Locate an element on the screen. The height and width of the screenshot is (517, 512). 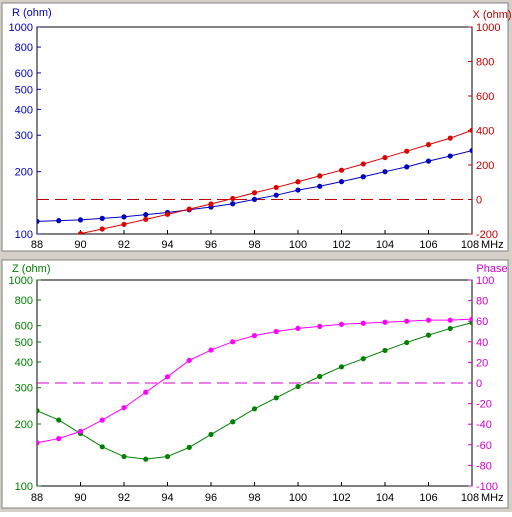
right-tick-label-rx: 600 is located at coordinates (485, 97).